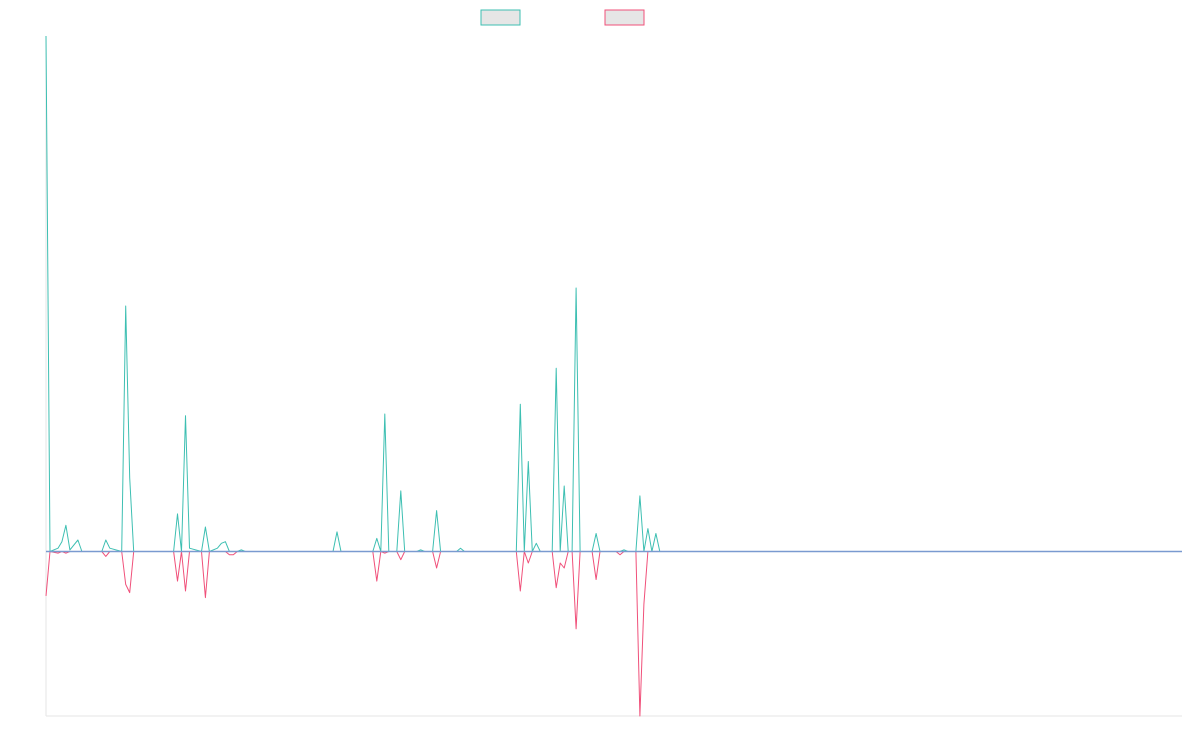  Describe the element at coordinates (562, 17) in the screenshot. I see `legend` at that location.